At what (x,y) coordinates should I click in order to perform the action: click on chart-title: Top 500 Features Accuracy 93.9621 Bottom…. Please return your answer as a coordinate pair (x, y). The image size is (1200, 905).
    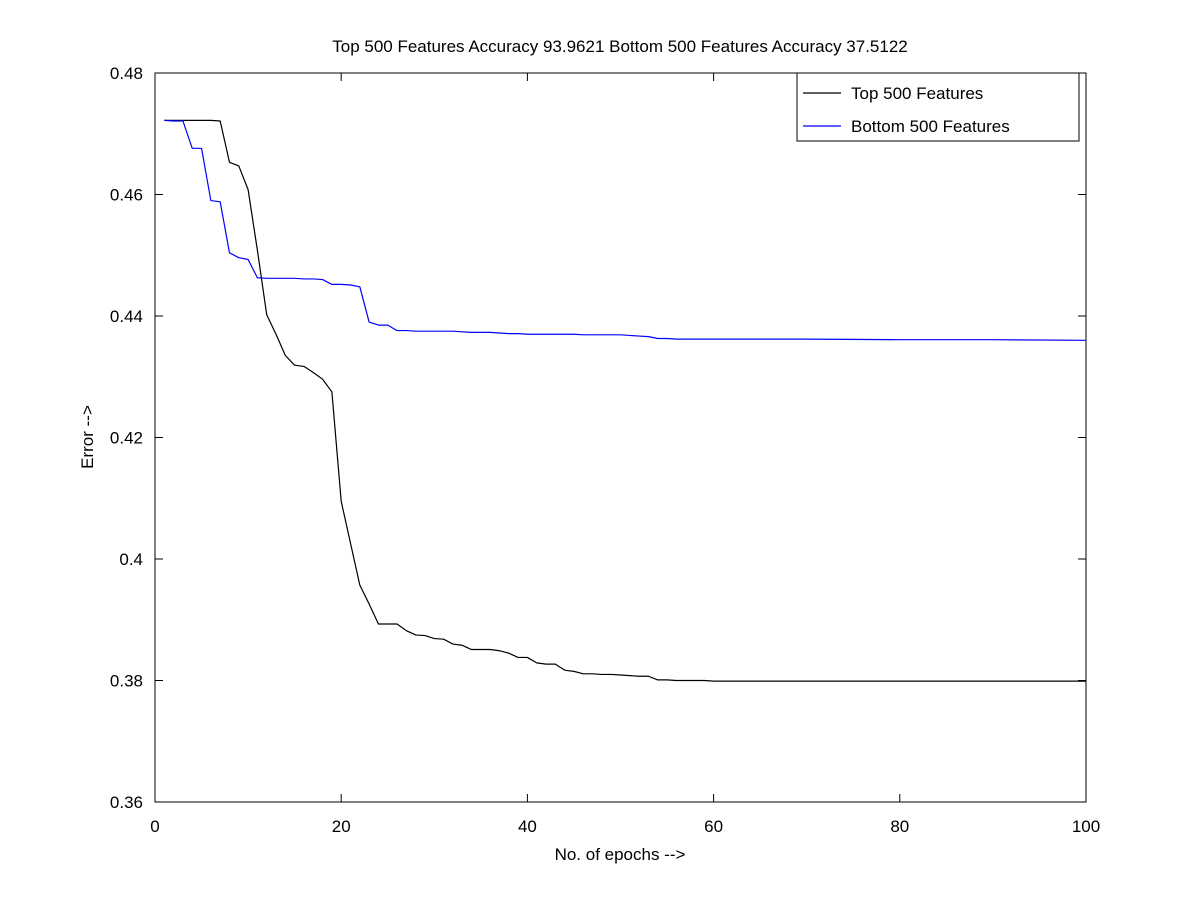
    Looking at the image, I should click on (620, 46).